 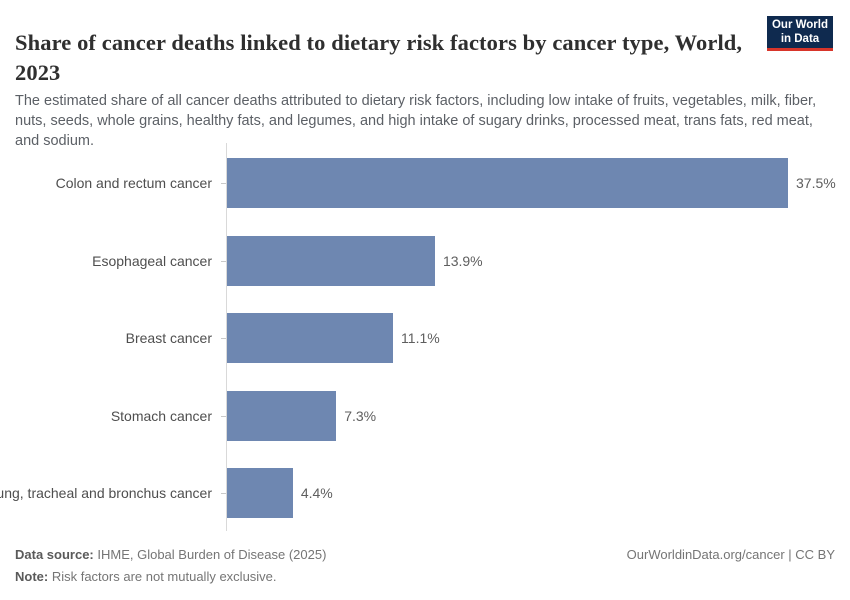 What do you see at coordinates (360, 415) in the screenshot?
I see `value-label: 7.3%` at bounding box center [360, 415].